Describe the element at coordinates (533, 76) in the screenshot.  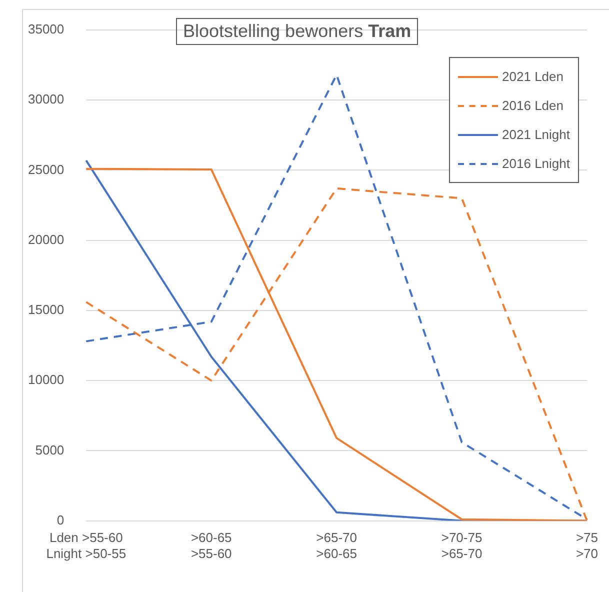
I see `legend-label: 2021 Lden` at that location.